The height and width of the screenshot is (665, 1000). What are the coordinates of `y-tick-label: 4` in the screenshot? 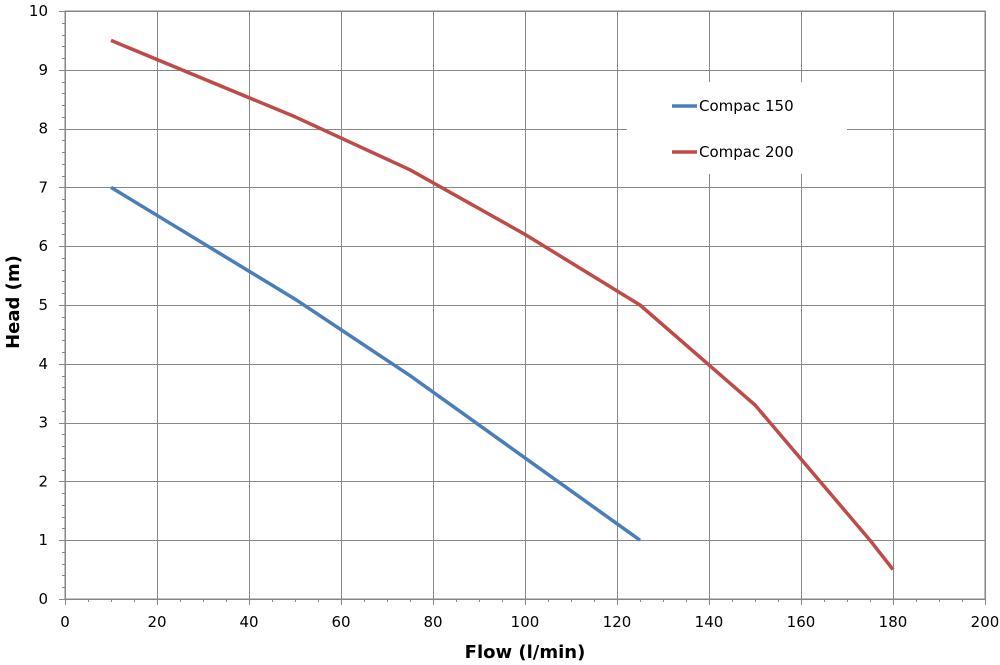 It's located at (43, 364).